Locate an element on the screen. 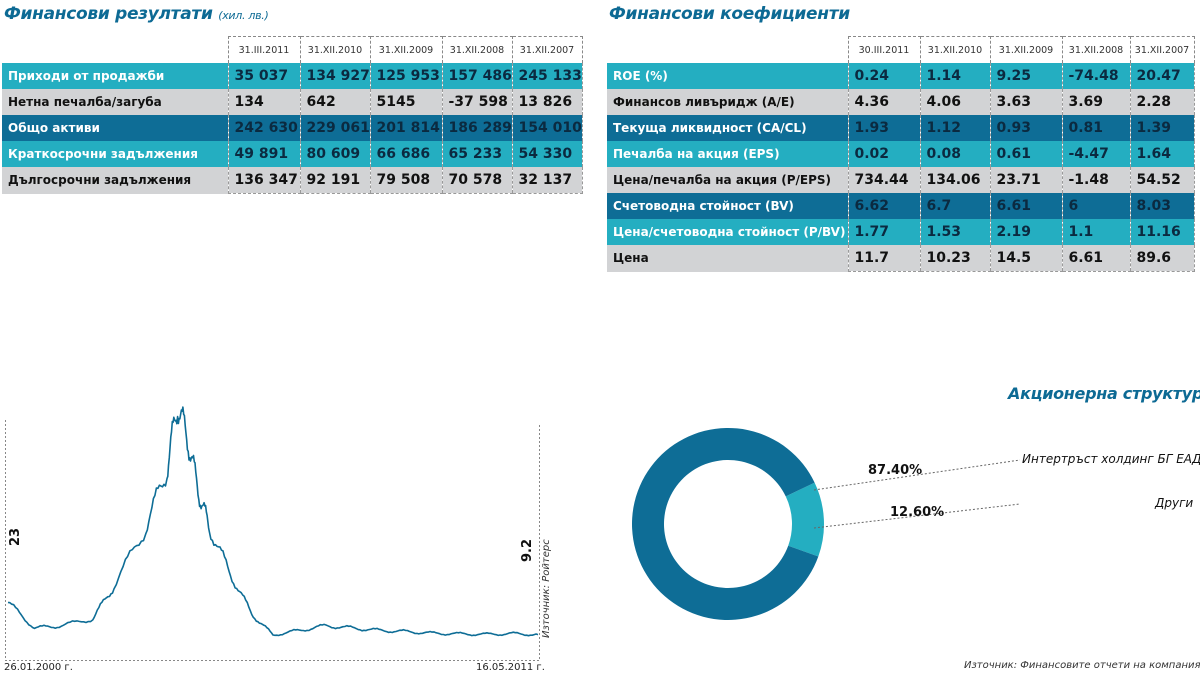 The image size is (1200, 675). fk-cell-value: 11.16 is located at coordinates (1162, 232).